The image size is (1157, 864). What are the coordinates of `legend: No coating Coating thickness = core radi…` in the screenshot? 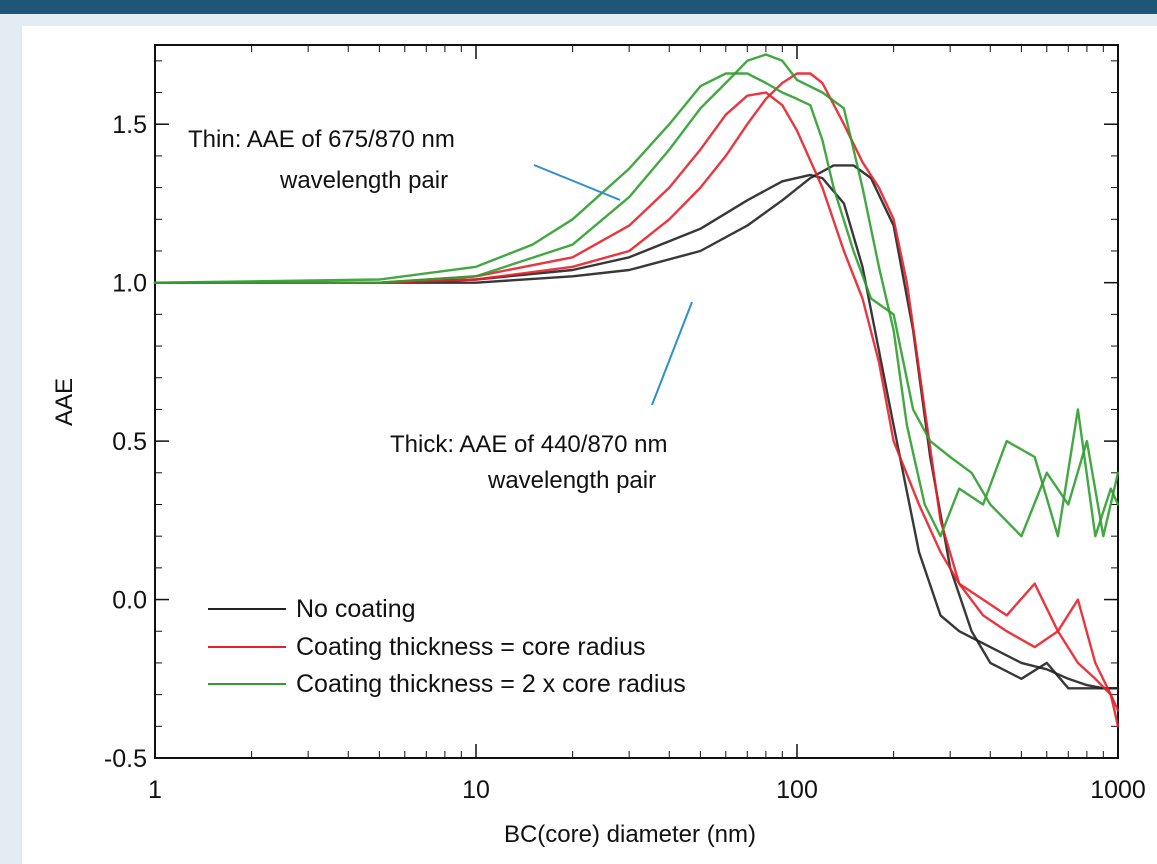 It's located at (447, 646).